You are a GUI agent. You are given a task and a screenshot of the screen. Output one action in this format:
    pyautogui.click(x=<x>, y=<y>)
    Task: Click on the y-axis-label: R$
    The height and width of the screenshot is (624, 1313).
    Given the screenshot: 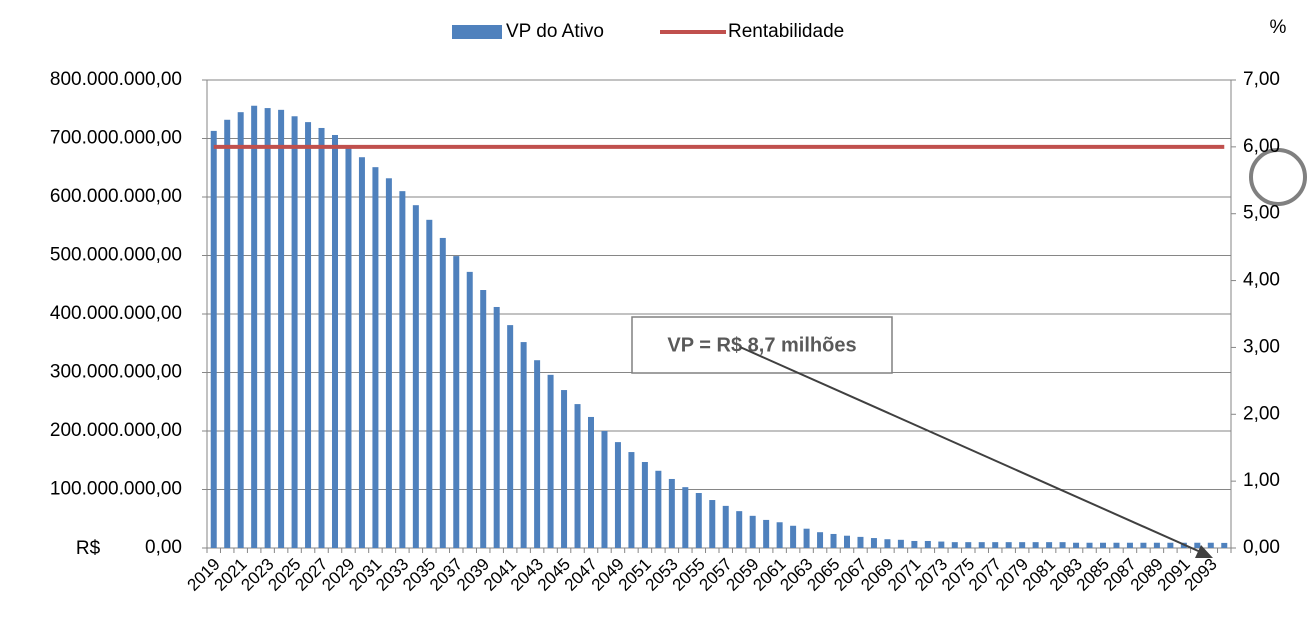 What is the action you would take?
    pyautogui.click(x=88, y=548)
    